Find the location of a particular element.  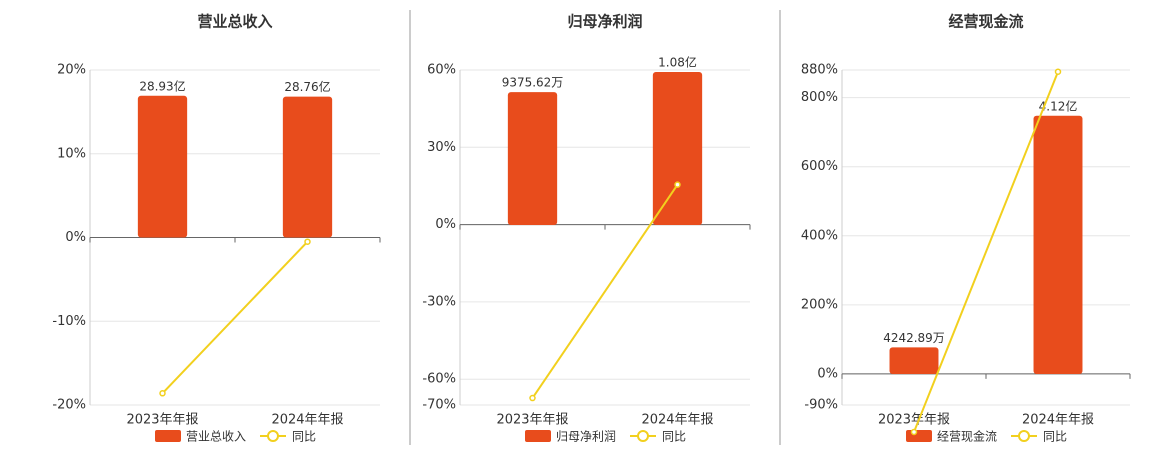

y-tick-label: -30% is located at coordinates (439, 301).